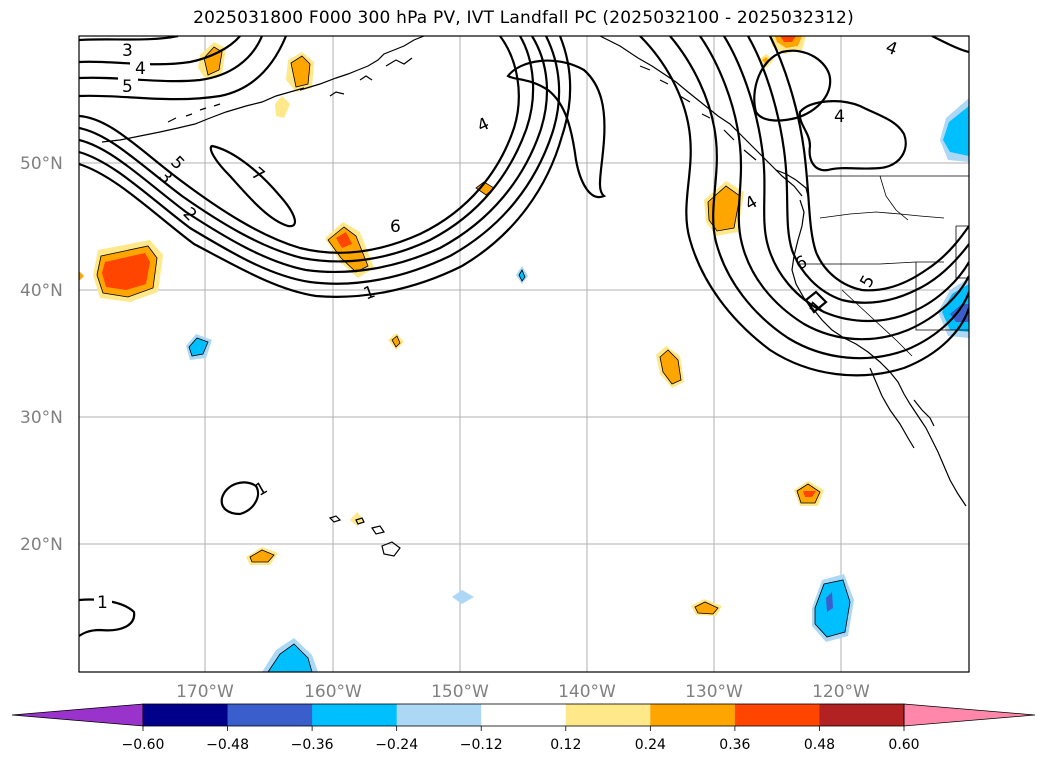 The image size is (1047, 765). What do you see at coordinates (41, 291) in the screenshot?
I see `lat-label-40n: 40°N` at bounding box center [41, 291].